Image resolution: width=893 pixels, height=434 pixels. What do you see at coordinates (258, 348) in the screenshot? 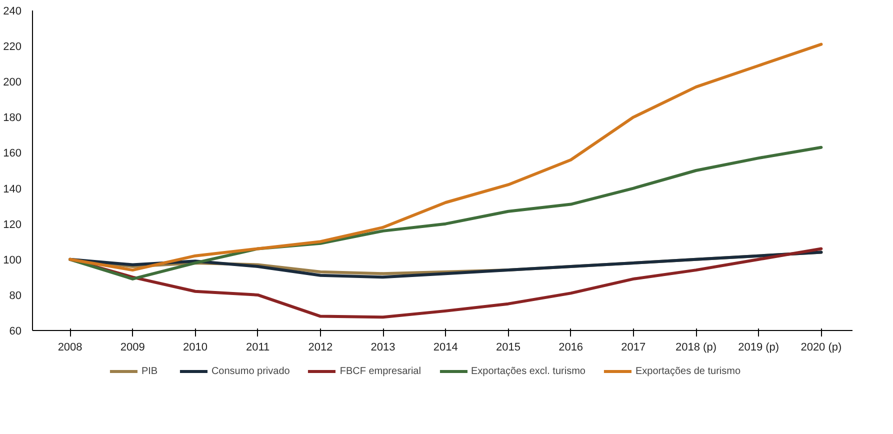
I see `x-tick-label: 2011` at bounding box center [258, 348].